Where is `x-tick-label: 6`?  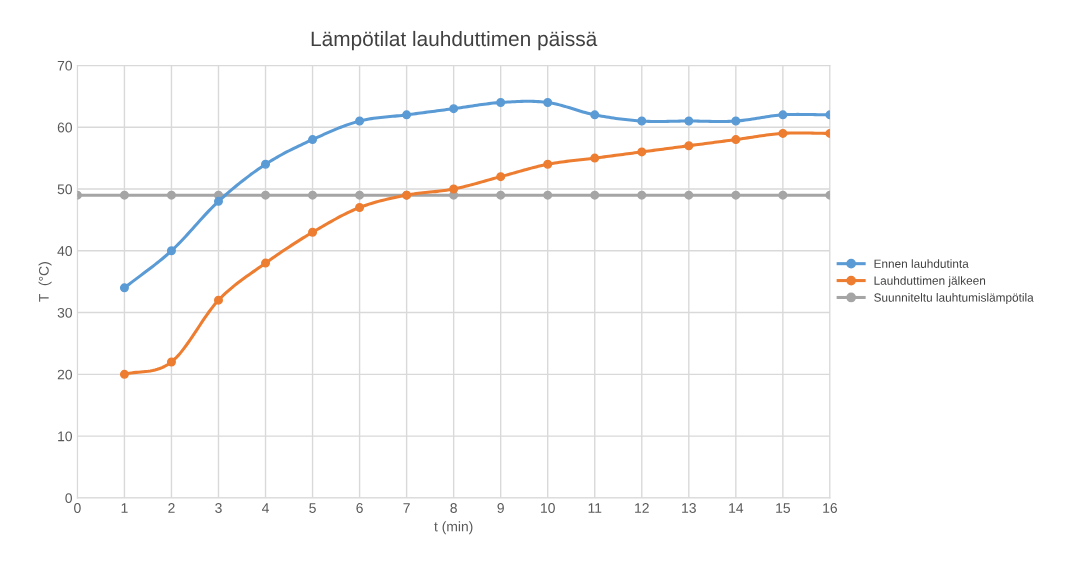
x-tick-label: 6 is located at coordinates (359, 508).